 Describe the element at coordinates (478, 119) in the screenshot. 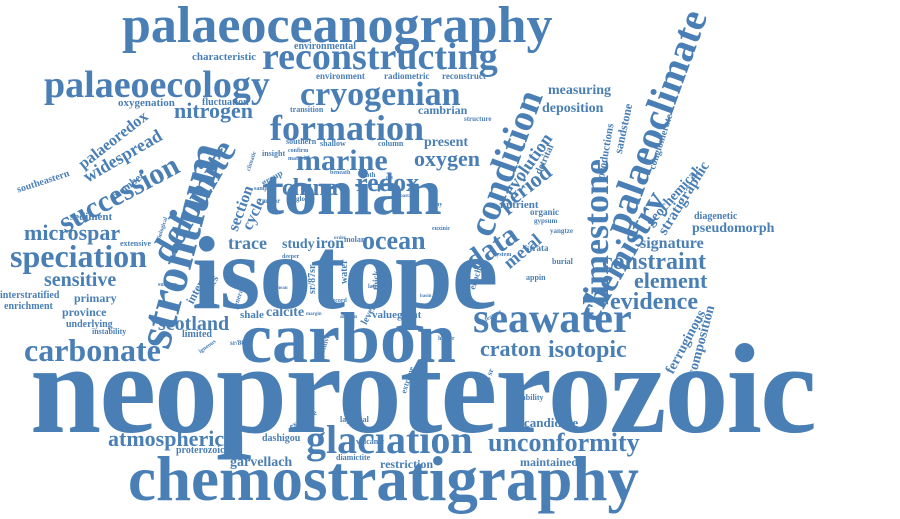

I see `word-structure: structure` at that location.